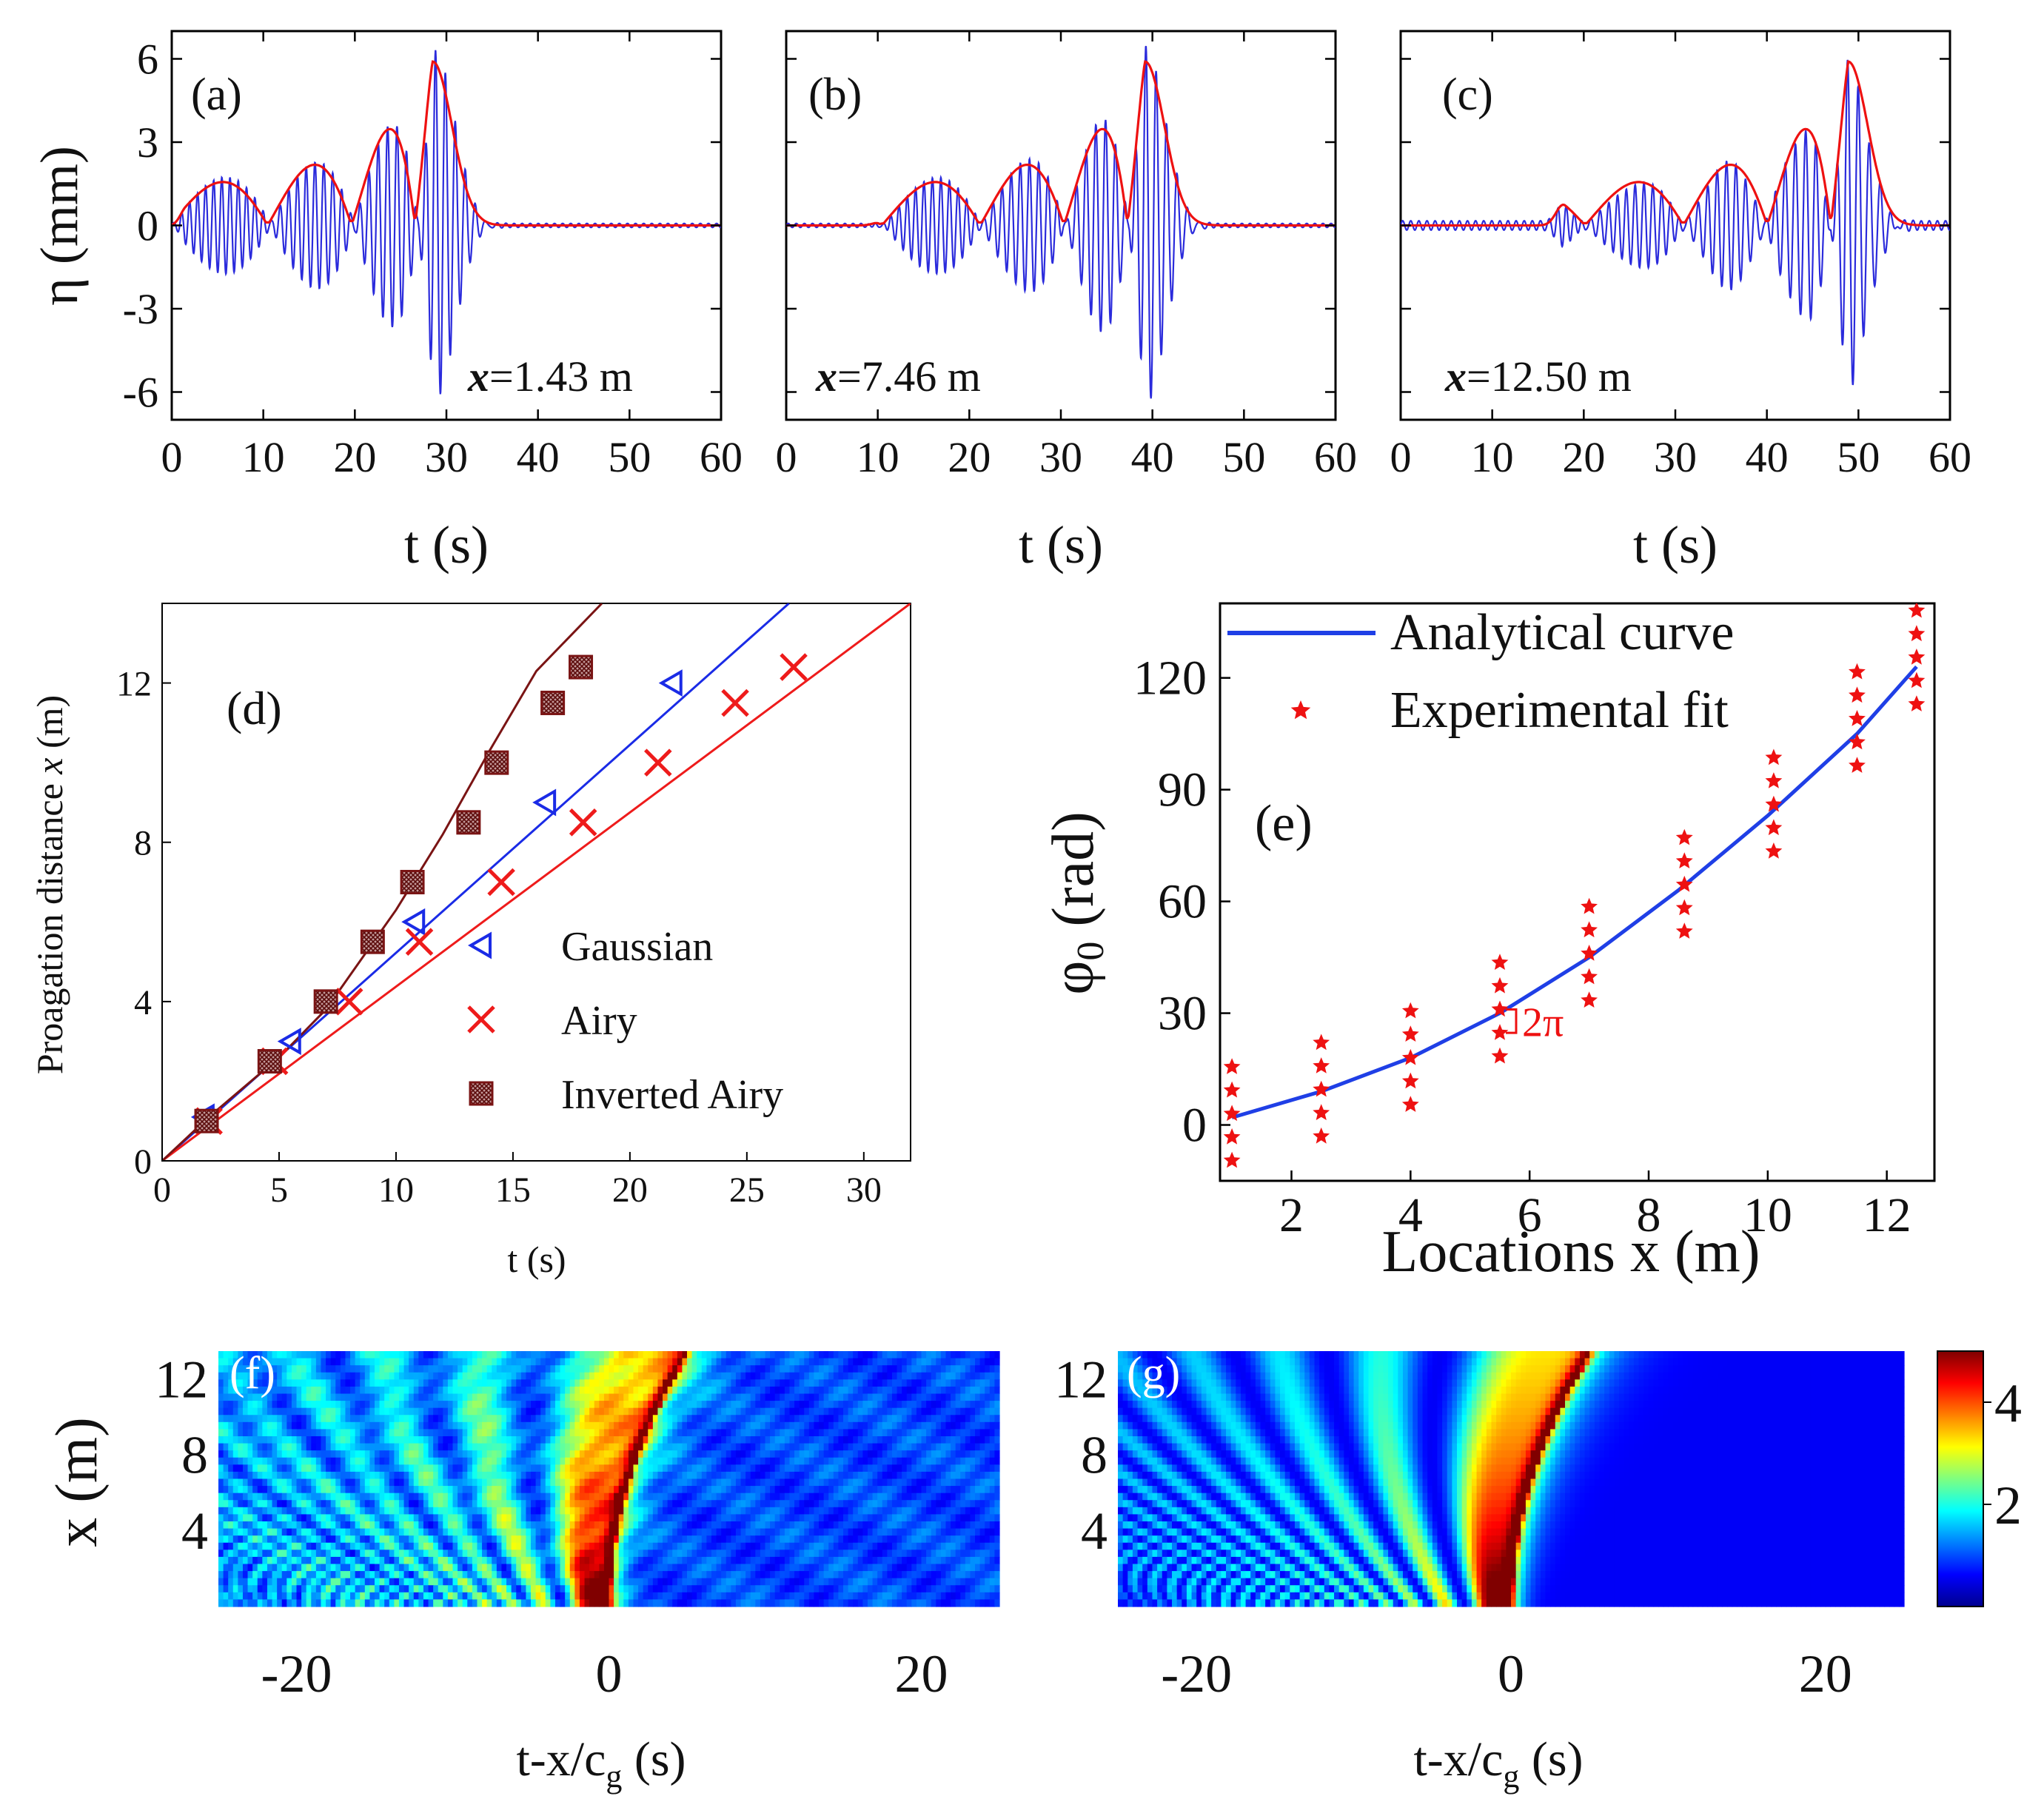  Describe the element at coordinates (206, 1120) in the screenshot. I see `inverted-airy-point` at that location.